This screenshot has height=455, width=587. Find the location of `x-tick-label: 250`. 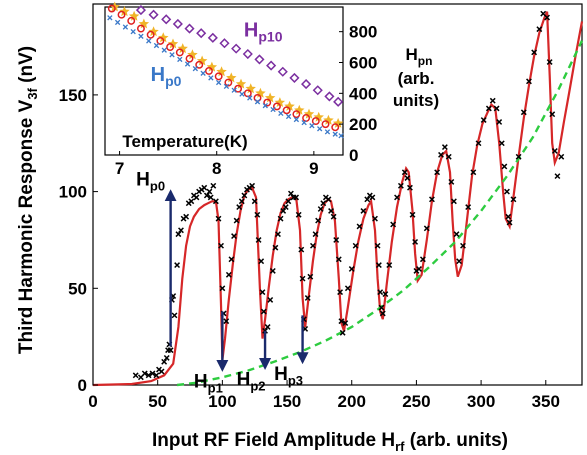

x-tick-label: 250 is located at coordinates (416, 401).